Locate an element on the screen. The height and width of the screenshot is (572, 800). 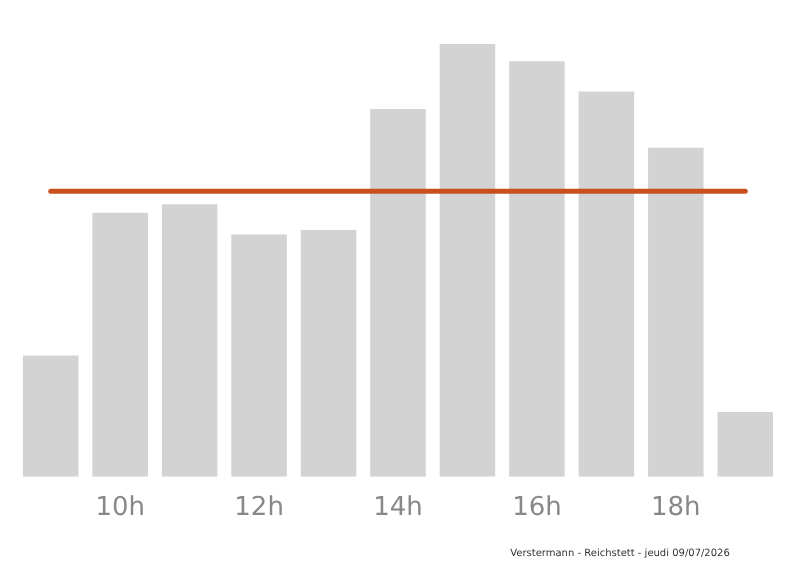
x-tick-label: 18h is located at coordinates (676, 508).